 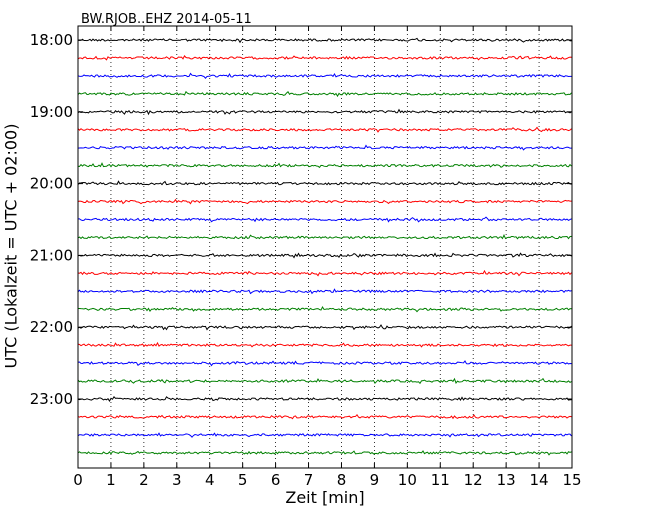 What do you see at coordinates (78, 480) in the screenshot?
I see `x-tick-label: 0` at bounding box center [78, 480].